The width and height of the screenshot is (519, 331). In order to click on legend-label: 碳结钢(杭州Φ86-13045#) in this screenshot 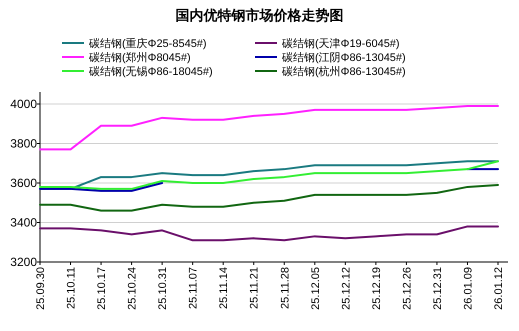, I will do `click(343, 71)`.